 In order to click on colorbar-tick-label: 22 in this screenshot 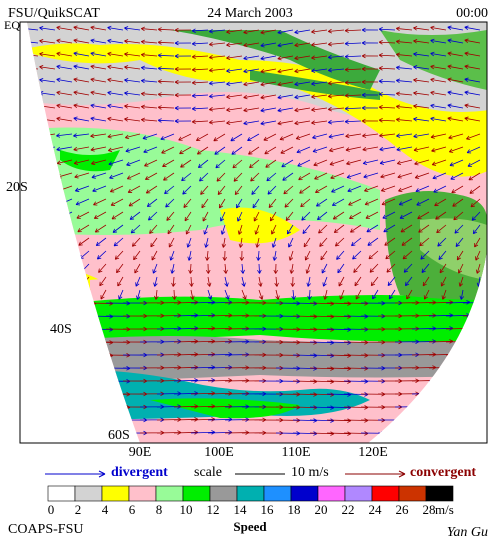, I will do `click(348, 509)`.